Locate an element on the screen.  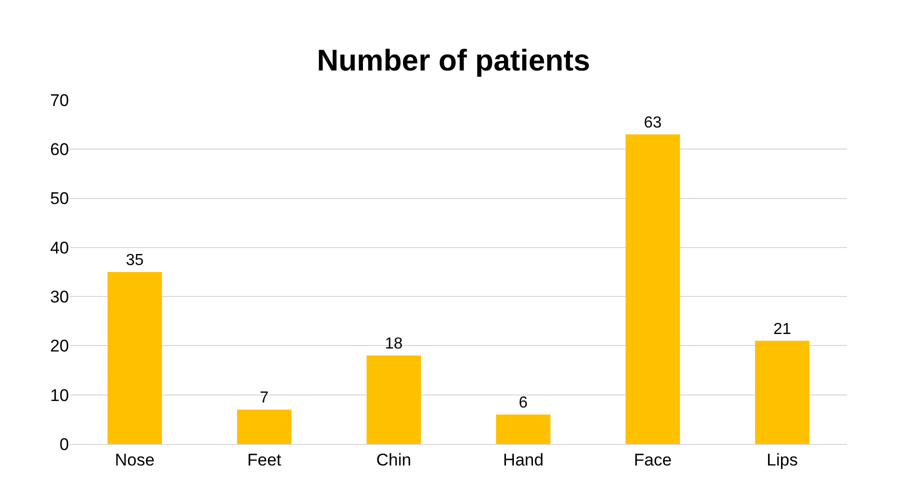
data-label: 7 is located at coordinates (264, 398).